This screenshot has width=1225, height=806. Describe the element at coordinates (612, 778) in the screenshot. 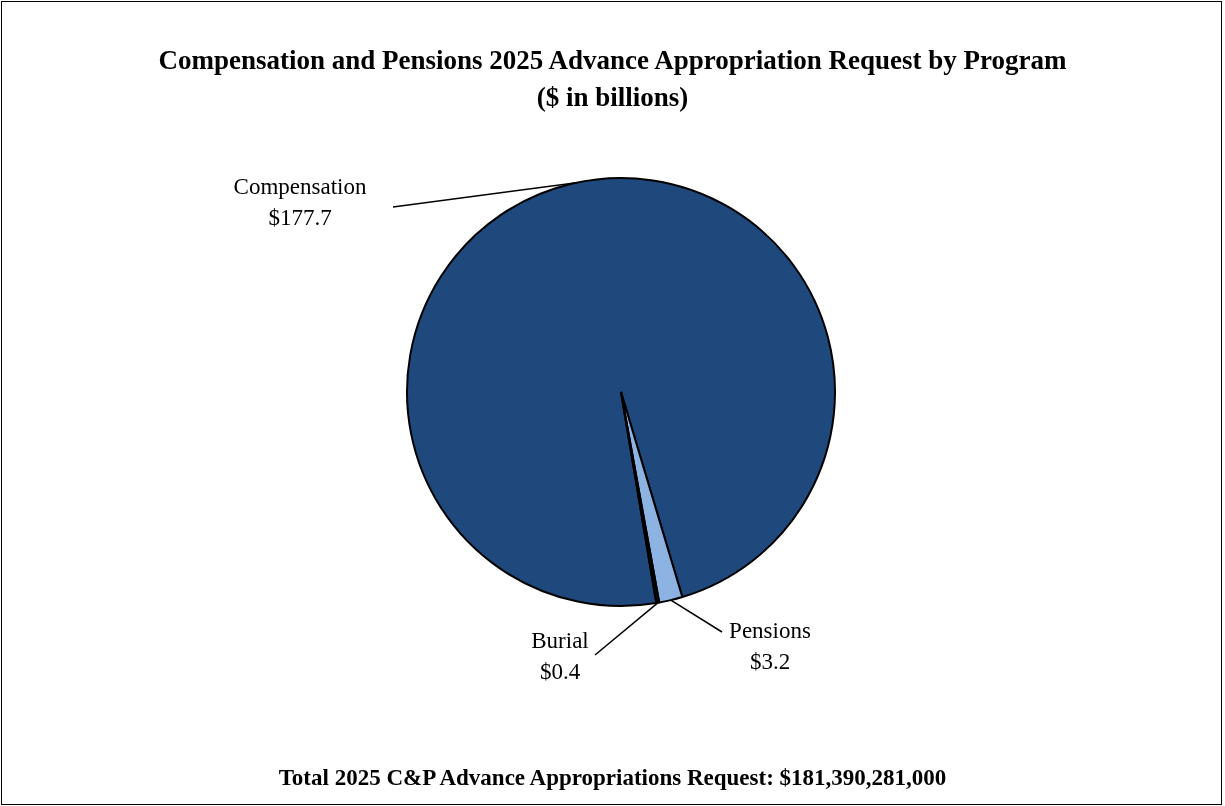

I see `text: Total 2025 C&P Advance Appropriations Request: $181,390,281,000` at that location.